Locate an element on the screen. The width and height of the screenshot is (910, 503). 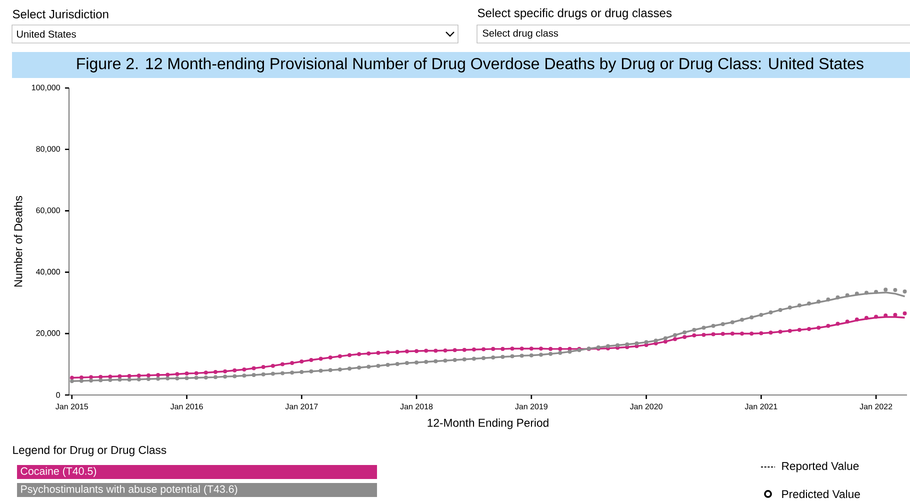
text: Cocaine (T40.5) is located at coordinates (58, 472).